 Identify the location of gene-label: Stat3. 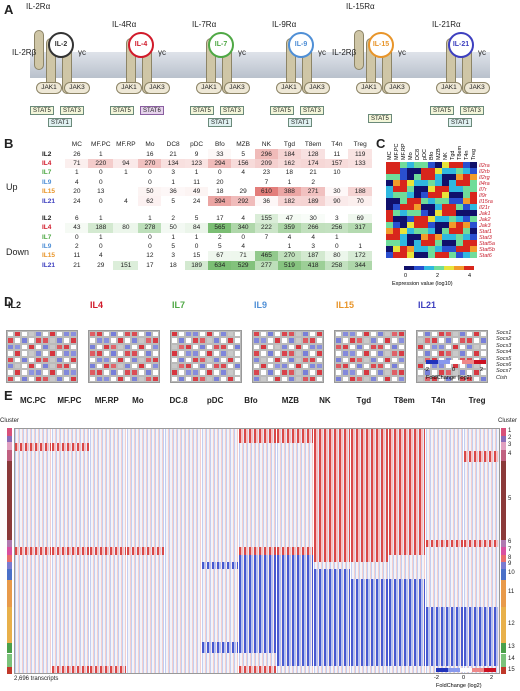
(486, 238).